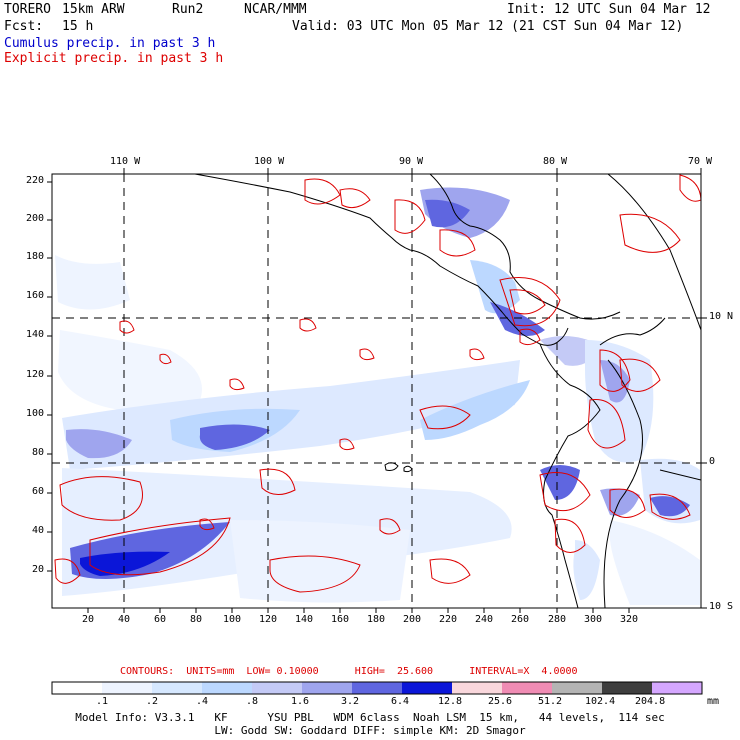  I want to click on y-tick-label: 20, so click(38, 569).